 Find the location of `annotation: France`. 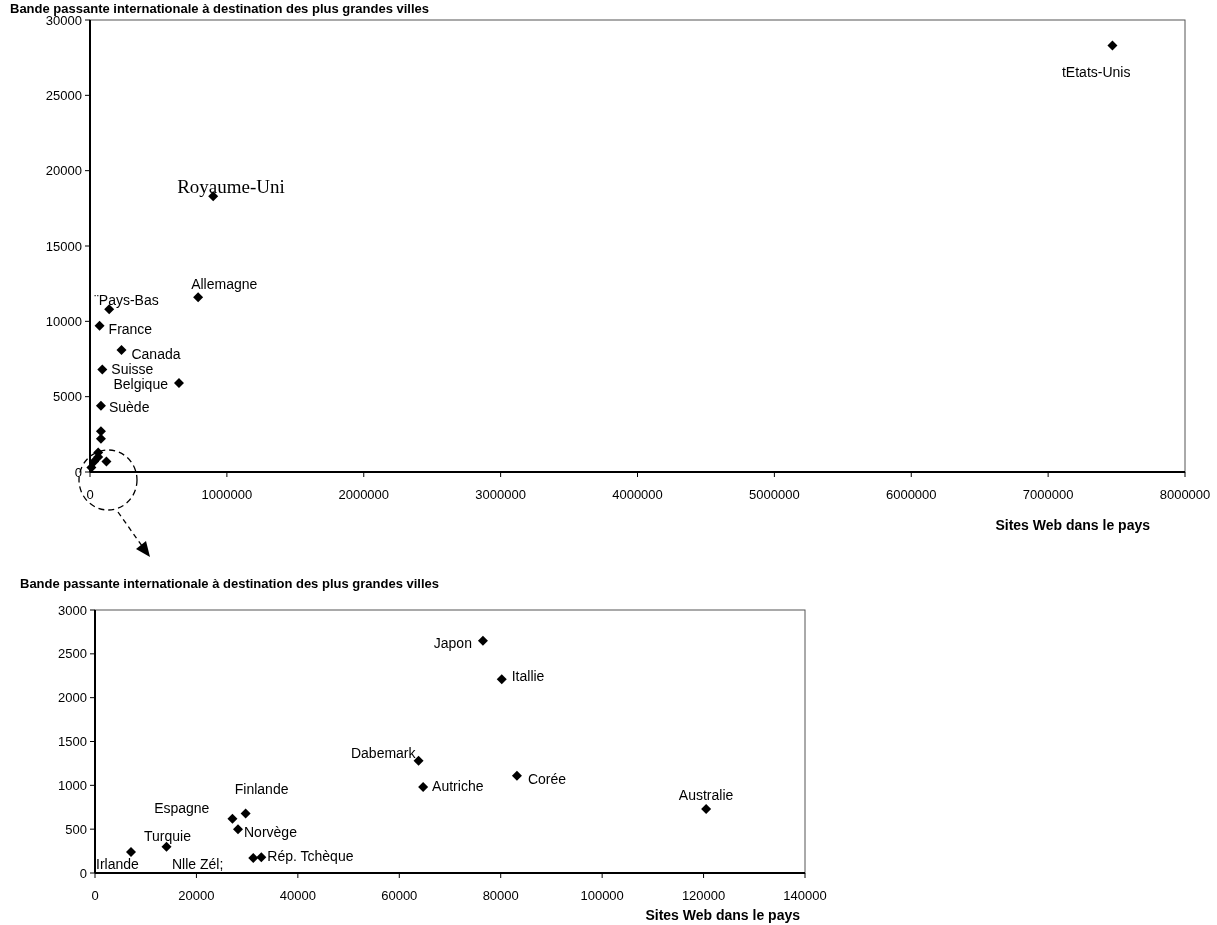

annotation: France is located at coordinates (130, 328).